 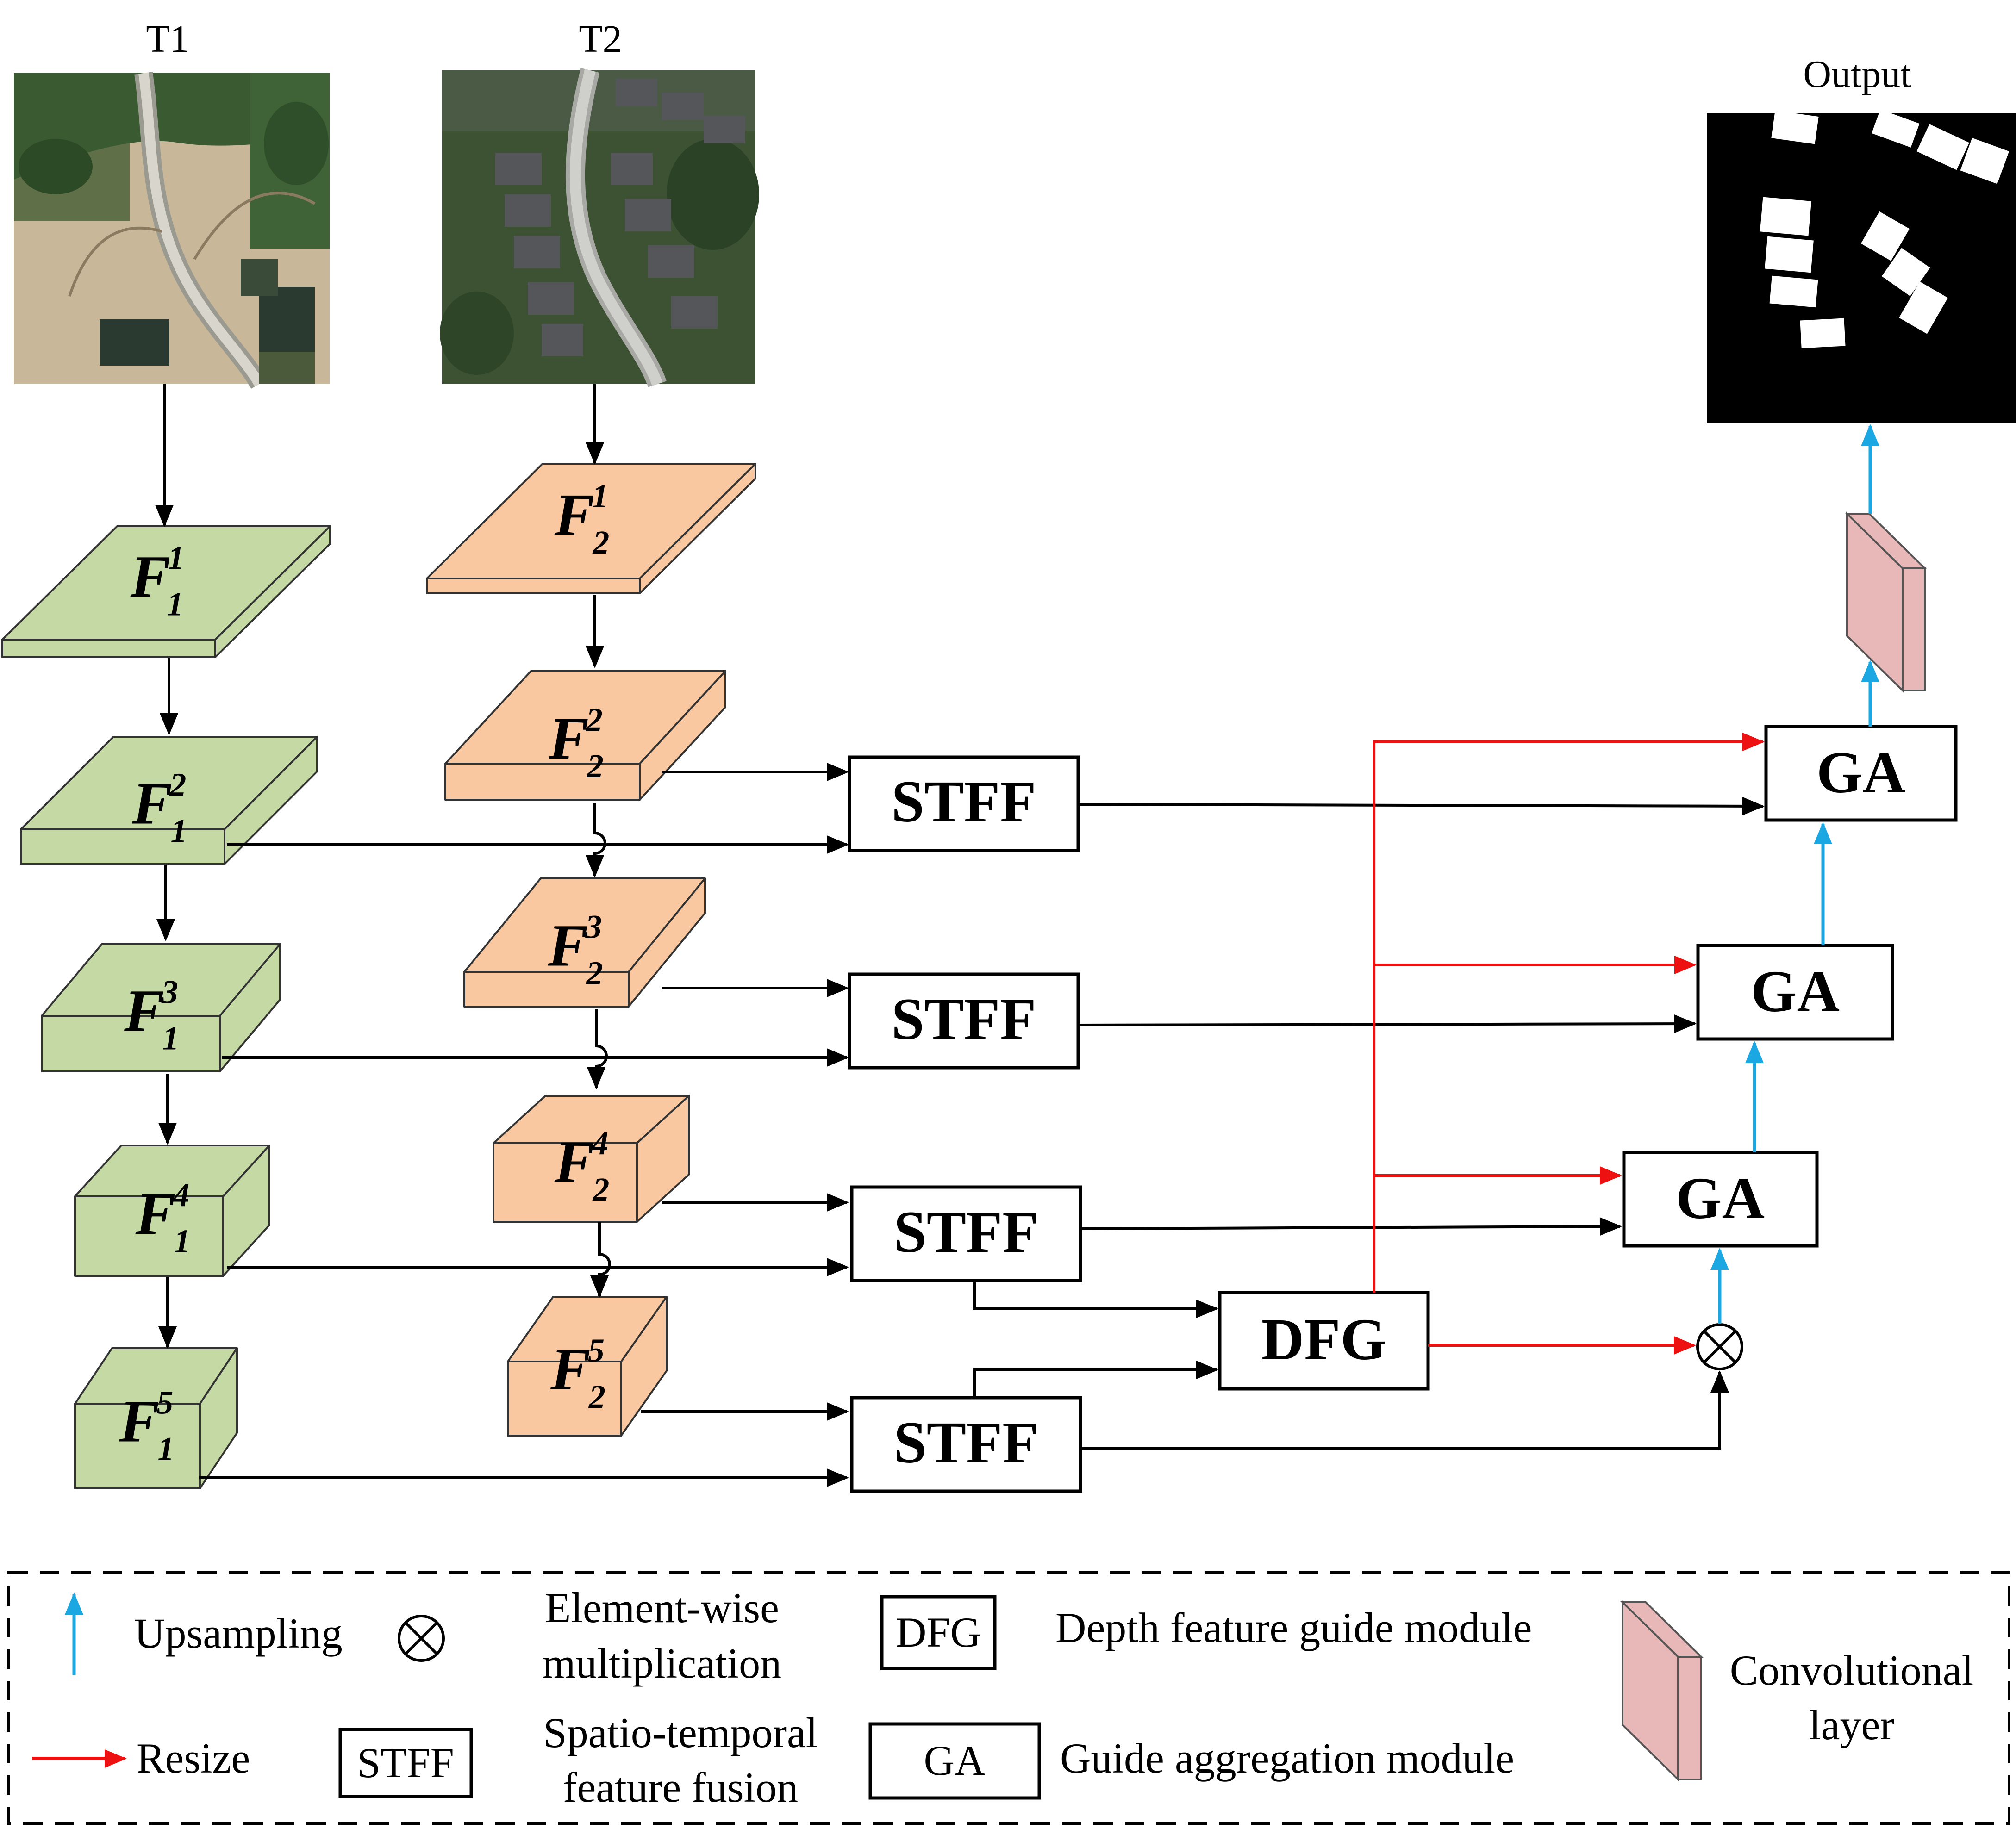 I want to click on t1-feature-label-3: F3 1, so click(x=151, y=1016).